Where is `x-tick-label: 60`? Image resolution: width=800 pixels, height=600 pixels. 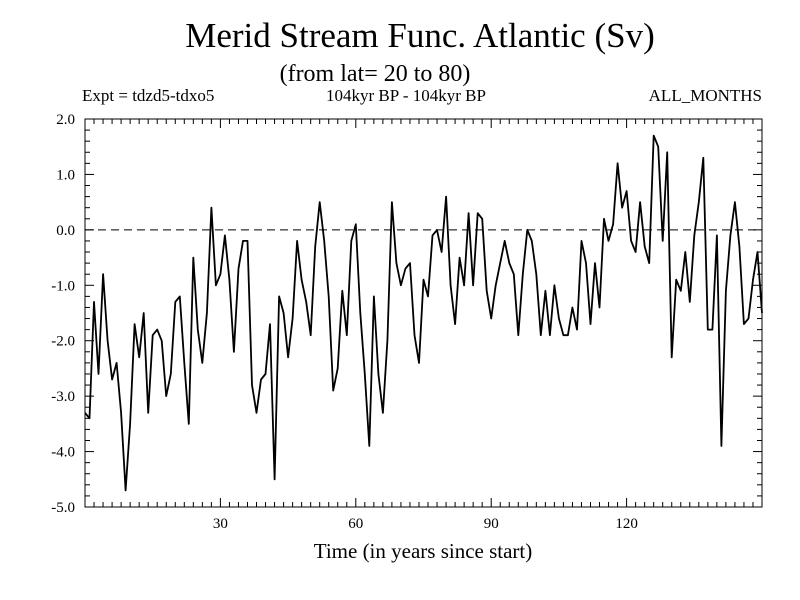
x-tick-label: 60 is located at coordinates (355, 524).